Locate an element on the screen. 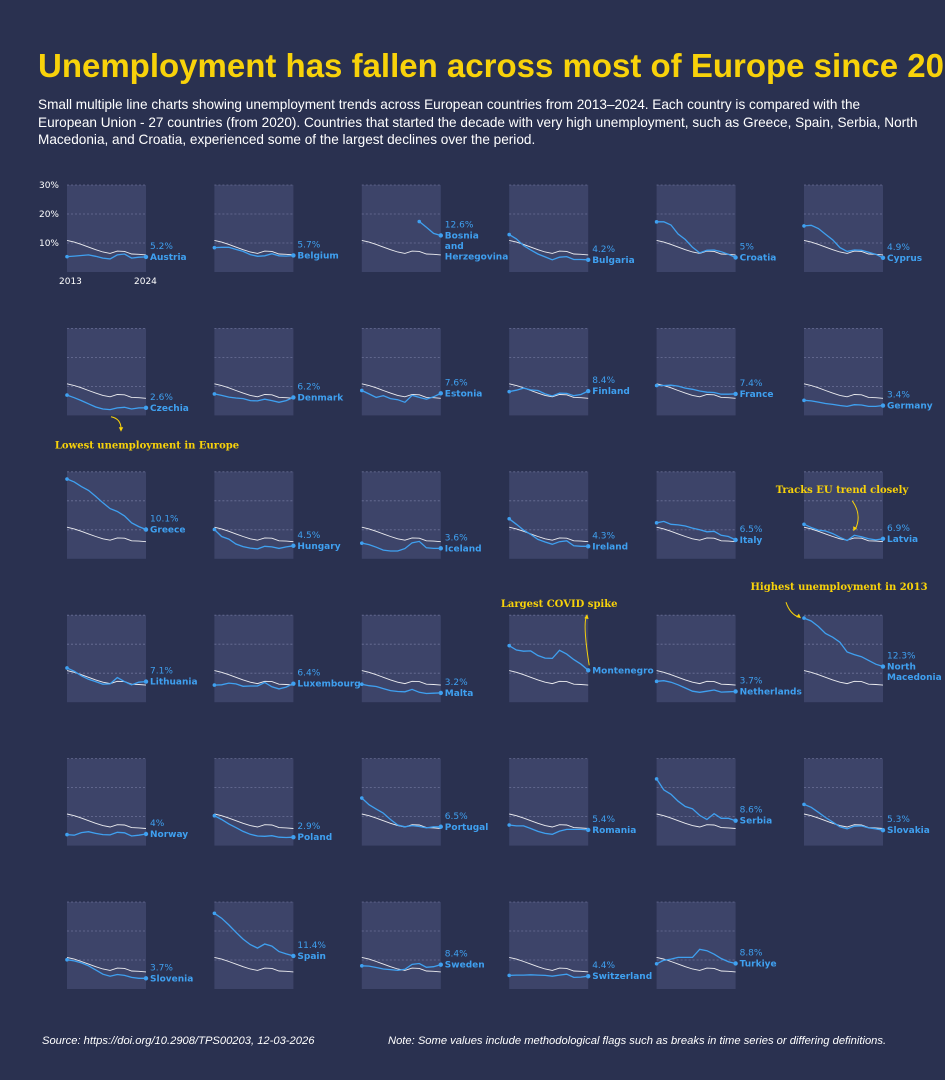 The image size is (945, 1080). end-point-france is located at coordinates (735, 394).